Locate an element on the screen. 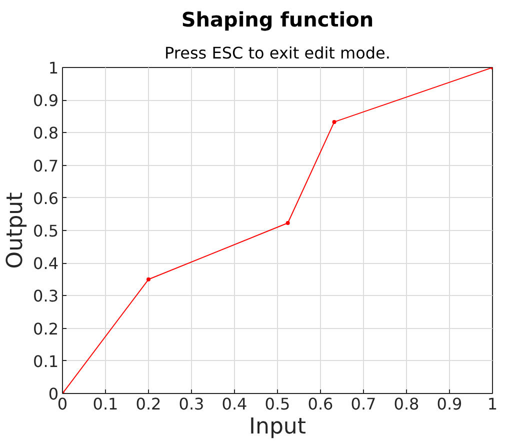 The width and height of the screenshot is (515, 442). chart-title: Shaping function is located at coordinates (277, 20).